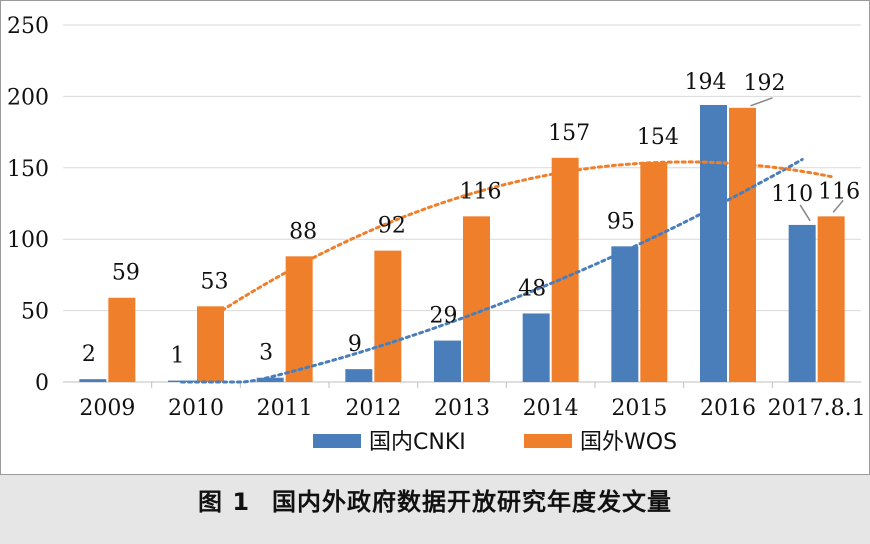 The width and height of the screenshot is (870, 544). What do you see at coordinates (285, 408) in the screenshot?
I see `x-tick-label: 2011` at bounding box center [285, 408].